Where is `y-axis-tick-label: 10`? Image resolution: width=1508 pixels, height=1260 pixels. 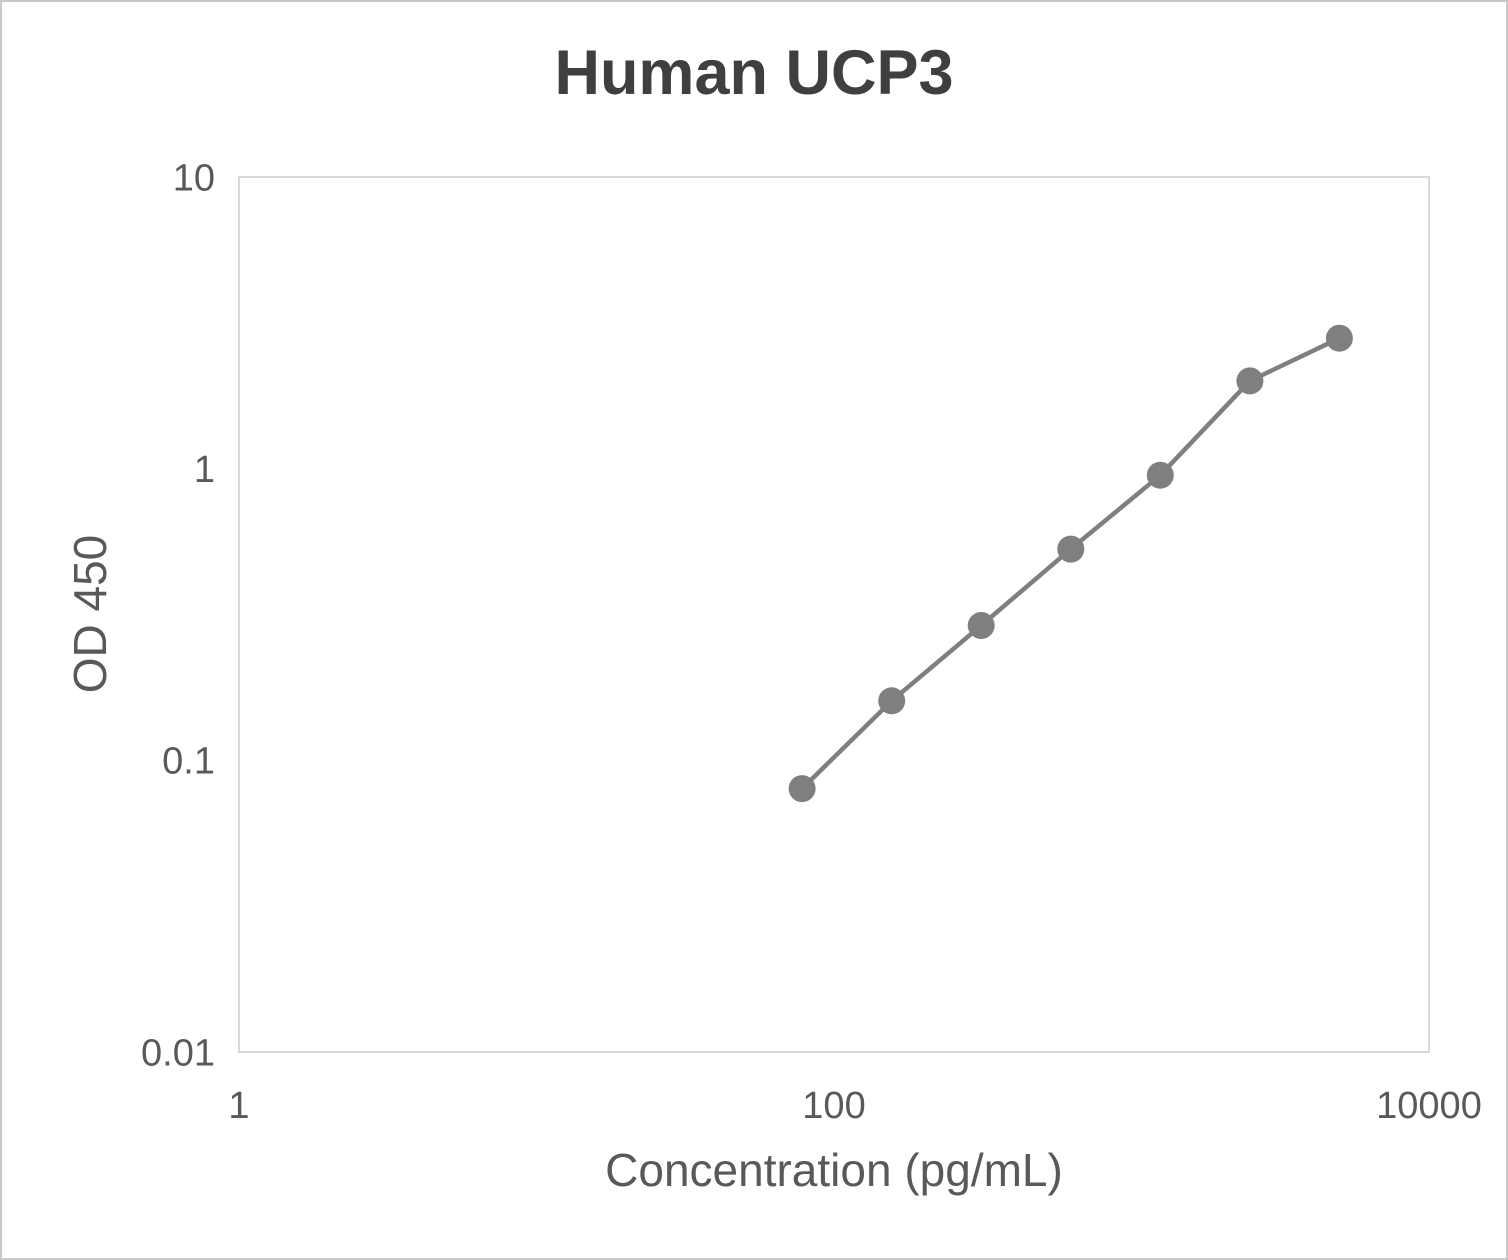 y-axis-tick-label: 10 is located at coordinates (194, 178).